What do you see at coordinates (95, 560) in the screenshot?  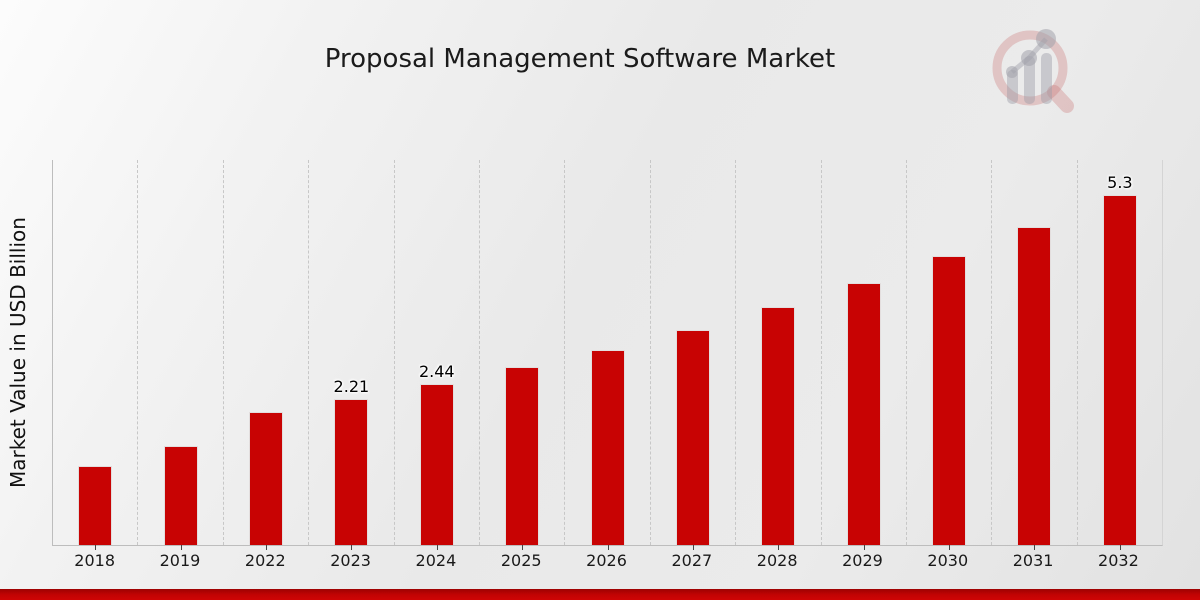 I see `x-axis-tick-label-2018: 2018` at bounding box center [95, 560].